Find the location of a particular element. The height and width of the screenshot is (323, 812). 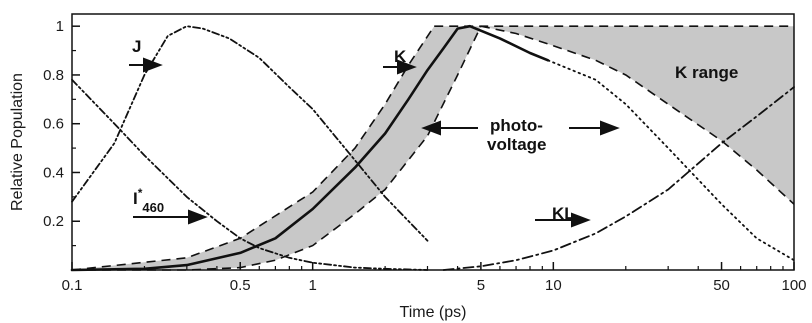

x-tick-label: 0.5 is located at coordinates (240, 285).